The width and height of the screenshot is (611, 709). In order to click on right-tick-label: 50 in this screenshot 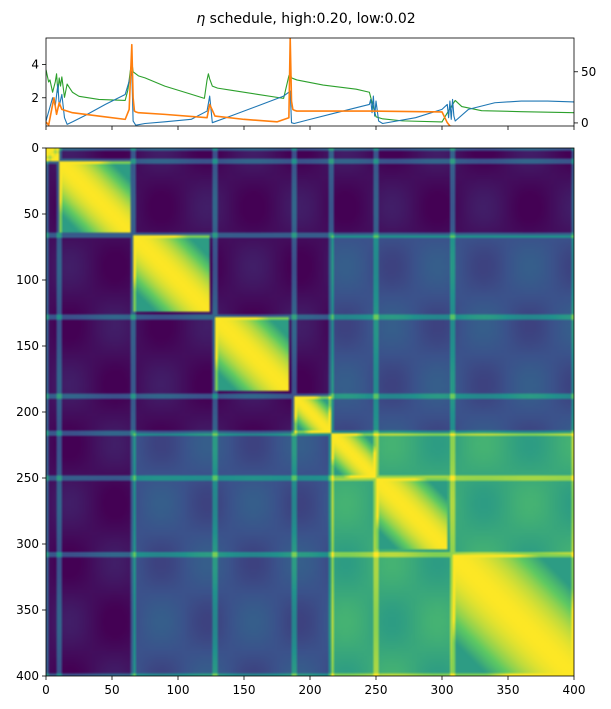, I will do `click(588, 72)`.